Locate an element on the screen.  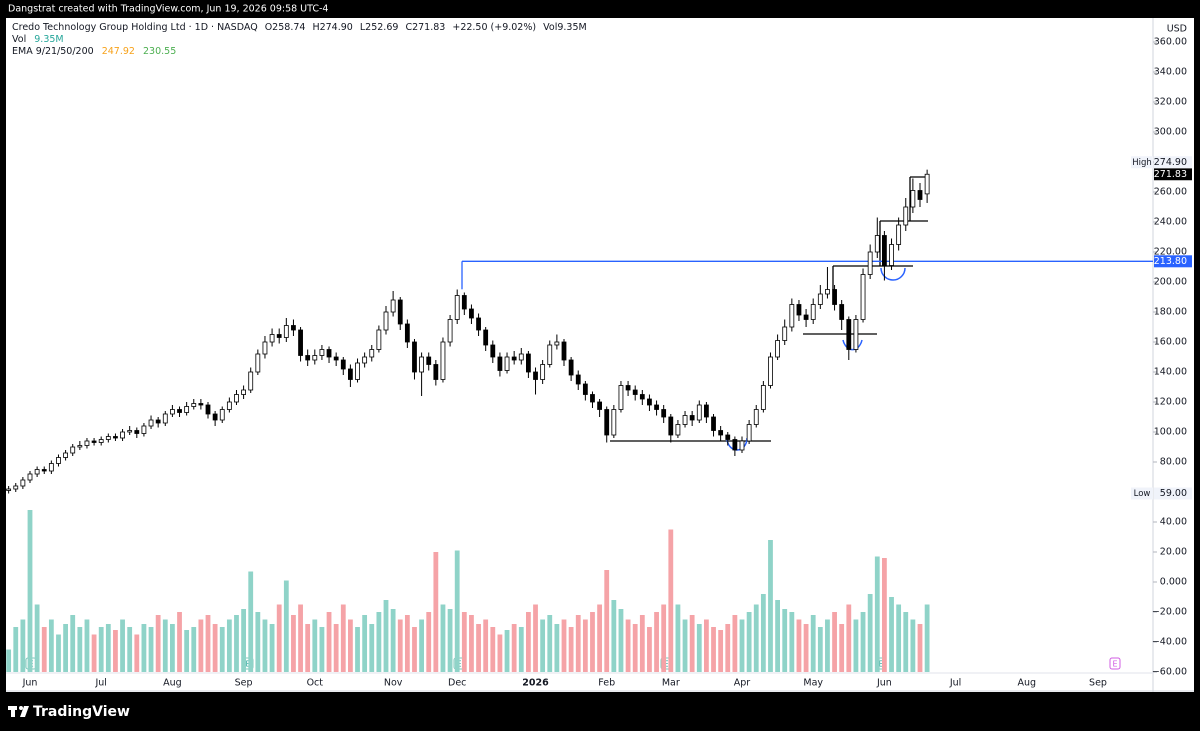
legend-ema: EMA 9/21/50/200 247.92 230.55 is located at coordinates (94, 51).